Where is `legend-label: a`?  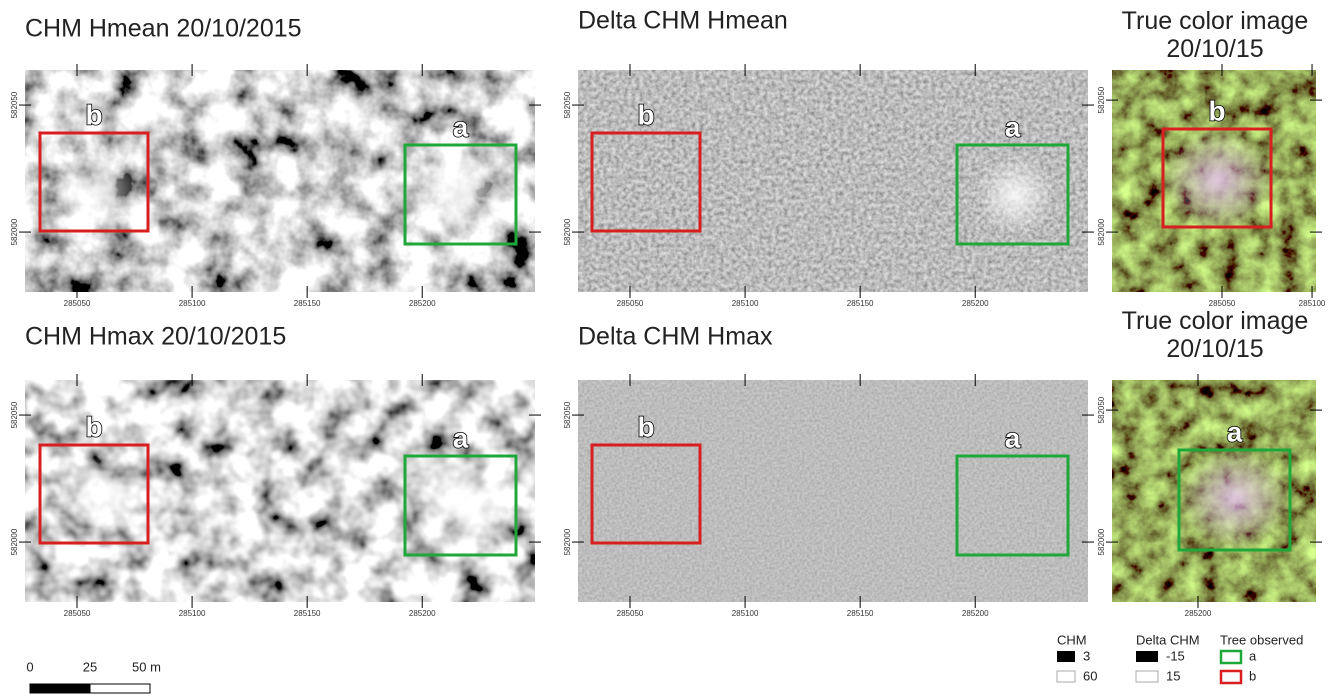 legend-label: a is located at coordinates (1253, 655).